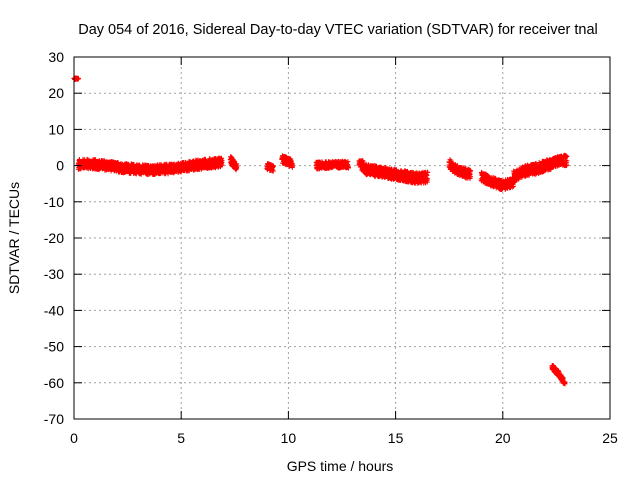 This screenshot has height=485, width=640. Describe the element at coordinates (396, 438) in the screenshot. I see `x-tick-label: 15` at that location.